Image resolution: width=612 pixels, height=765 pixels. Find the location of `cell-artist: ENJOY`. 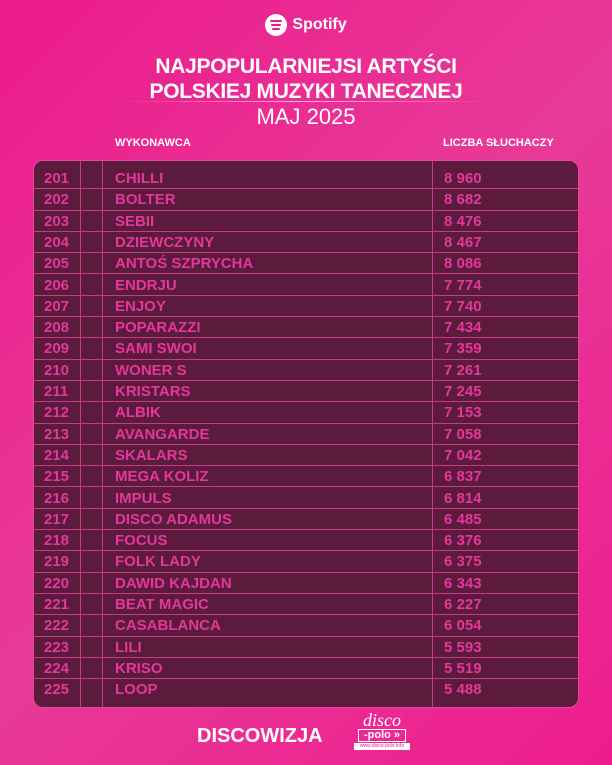

cell-artist: ENJOY is located at coordinates (140, 306).